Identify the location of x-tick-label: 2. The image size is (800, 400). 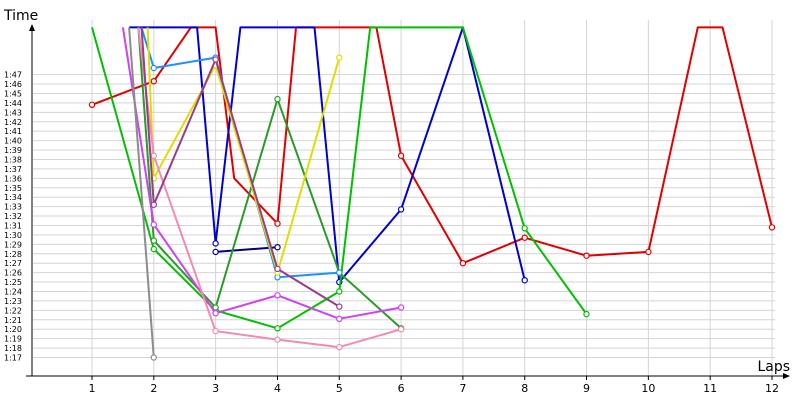
(153, 388).